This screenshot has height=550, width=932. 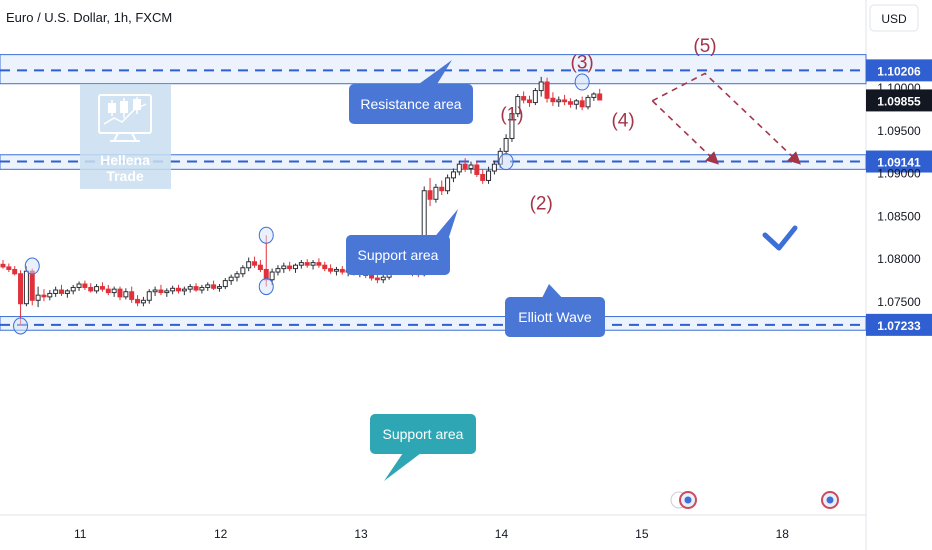 I want to click on callout-support-area-lower: Support area, so click(x=423, y=447).